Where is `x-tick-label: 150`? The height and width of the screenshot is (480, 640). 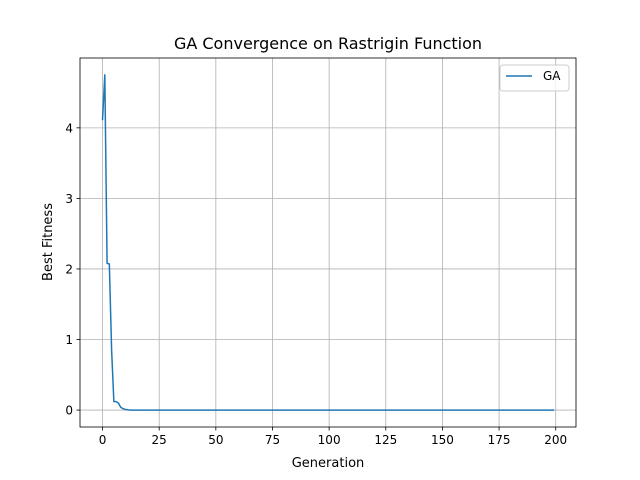
x-tick-label: 150 is located at coordinates (442, 440).